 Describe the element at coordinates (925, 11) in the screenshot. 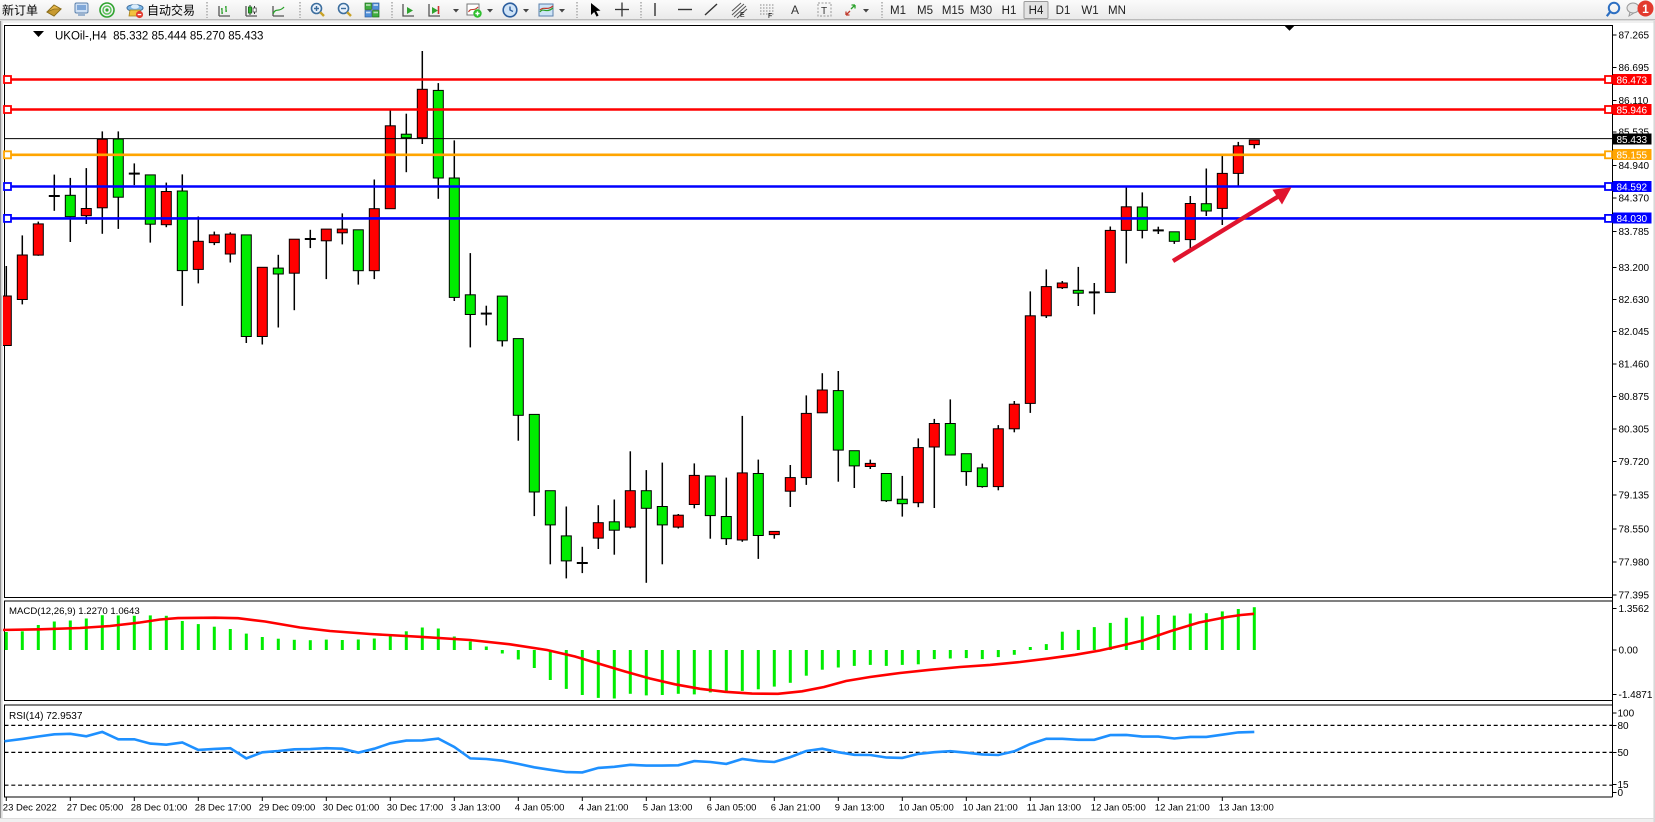

I see `svg-text: M5` at that location.